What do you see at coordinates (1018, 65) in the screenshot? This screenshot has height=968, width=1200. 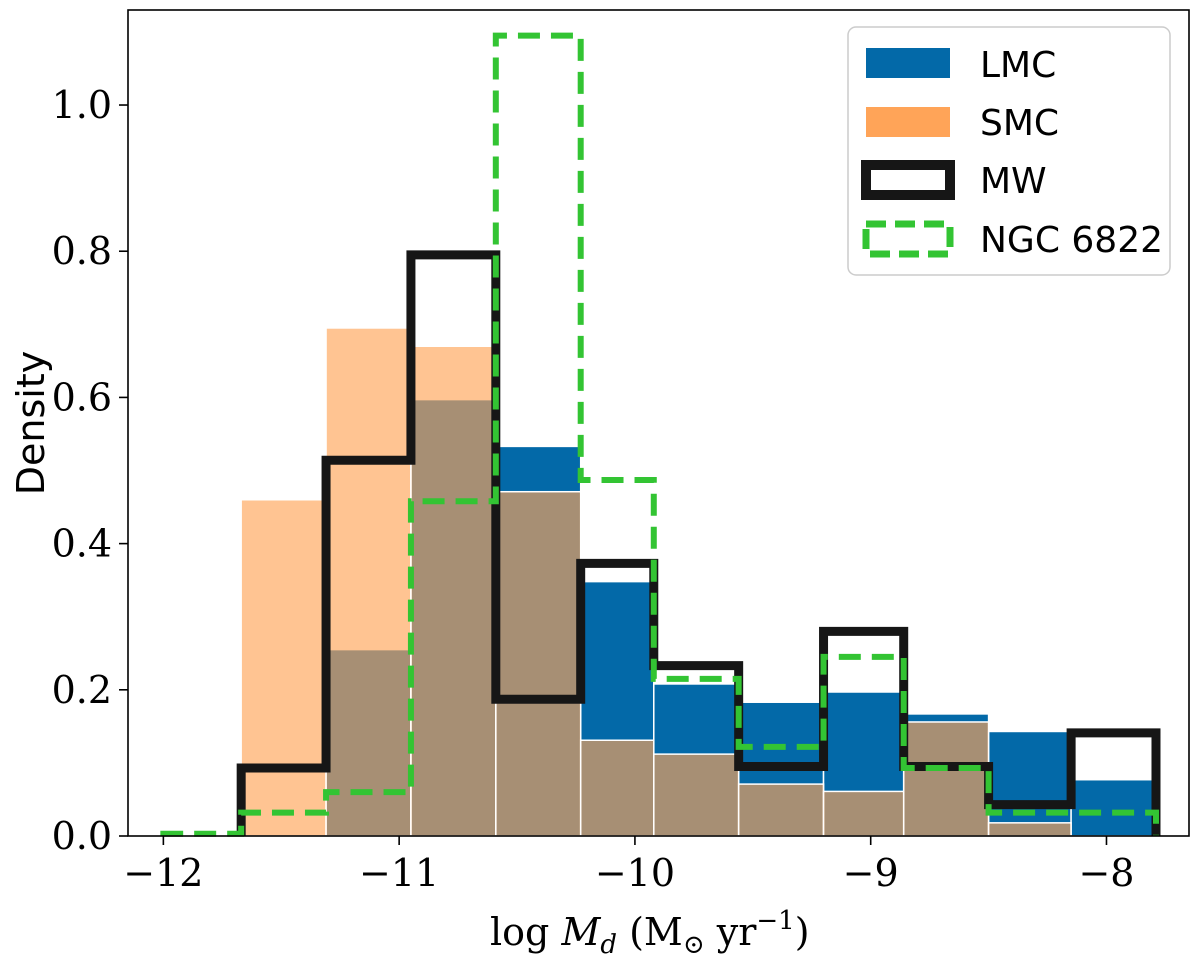 I see `legend-label-lmc: LMC` at bounding box center [1018, 65].